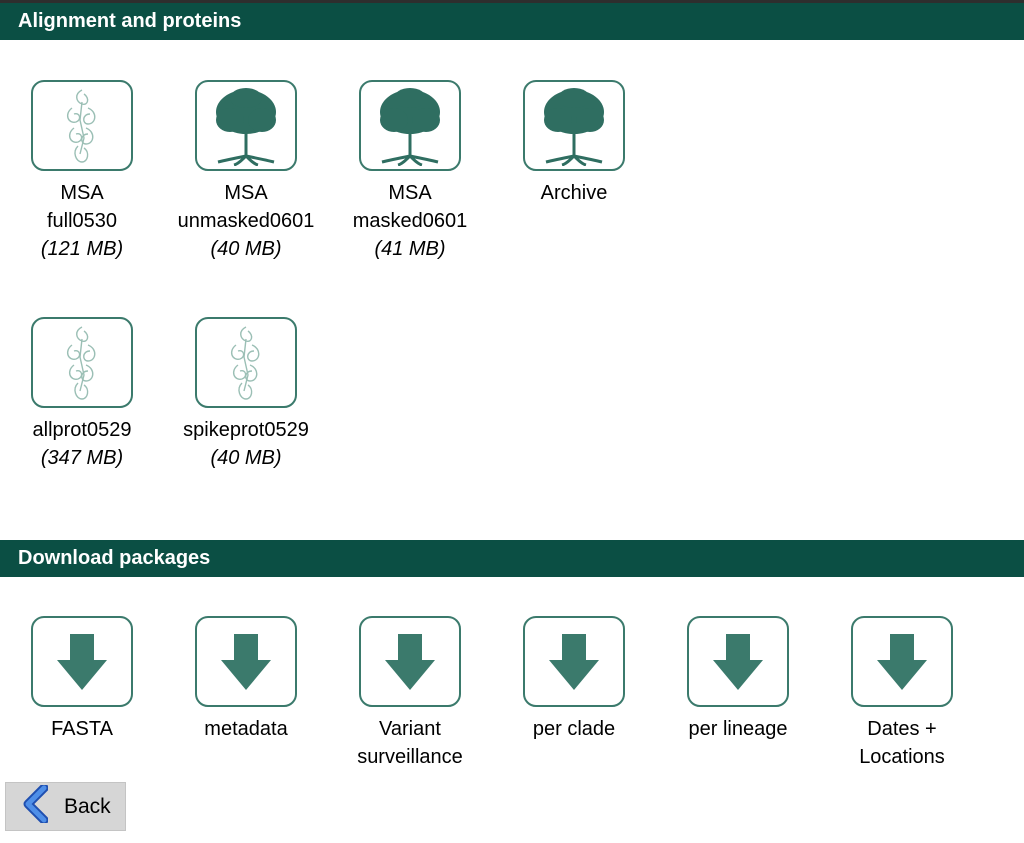  I want to click on alignment-item-msa-unmasked: MSA unmasked0601 (40 MB), so click(246, 171).